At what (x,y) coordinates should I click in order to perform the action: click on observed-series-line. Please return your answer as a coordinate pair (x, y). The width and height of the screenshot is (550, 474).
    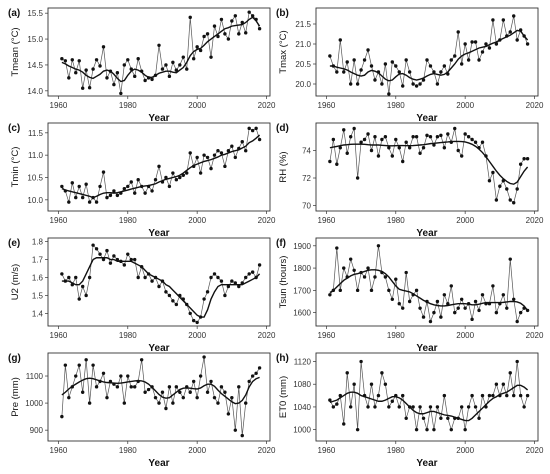
    Looking at the image, I should click on (160, 283).